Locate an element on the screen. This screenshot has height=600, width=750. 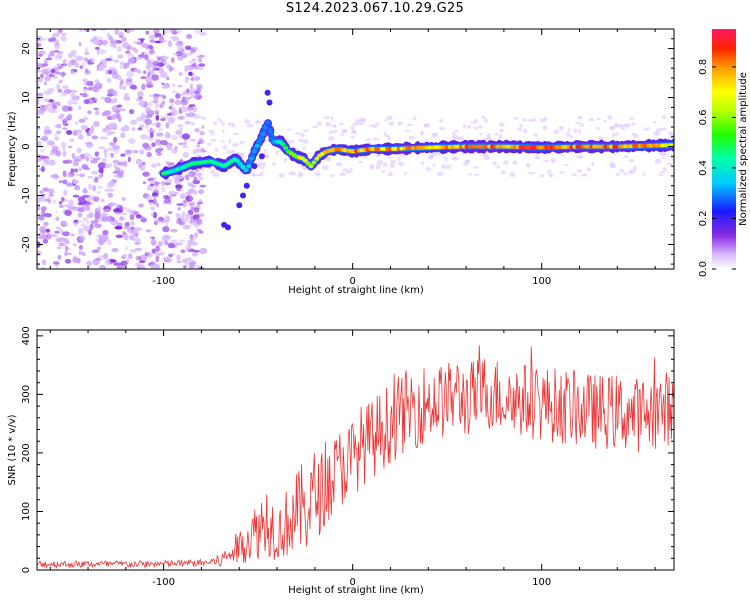
colorbar-tick-label: 0.2 is located at coordinates (703, 219).